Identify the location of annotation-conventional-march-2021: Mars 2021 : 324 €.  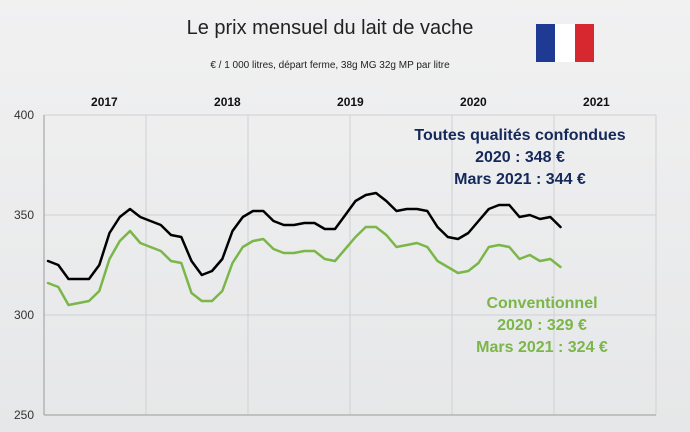
(542, 347).